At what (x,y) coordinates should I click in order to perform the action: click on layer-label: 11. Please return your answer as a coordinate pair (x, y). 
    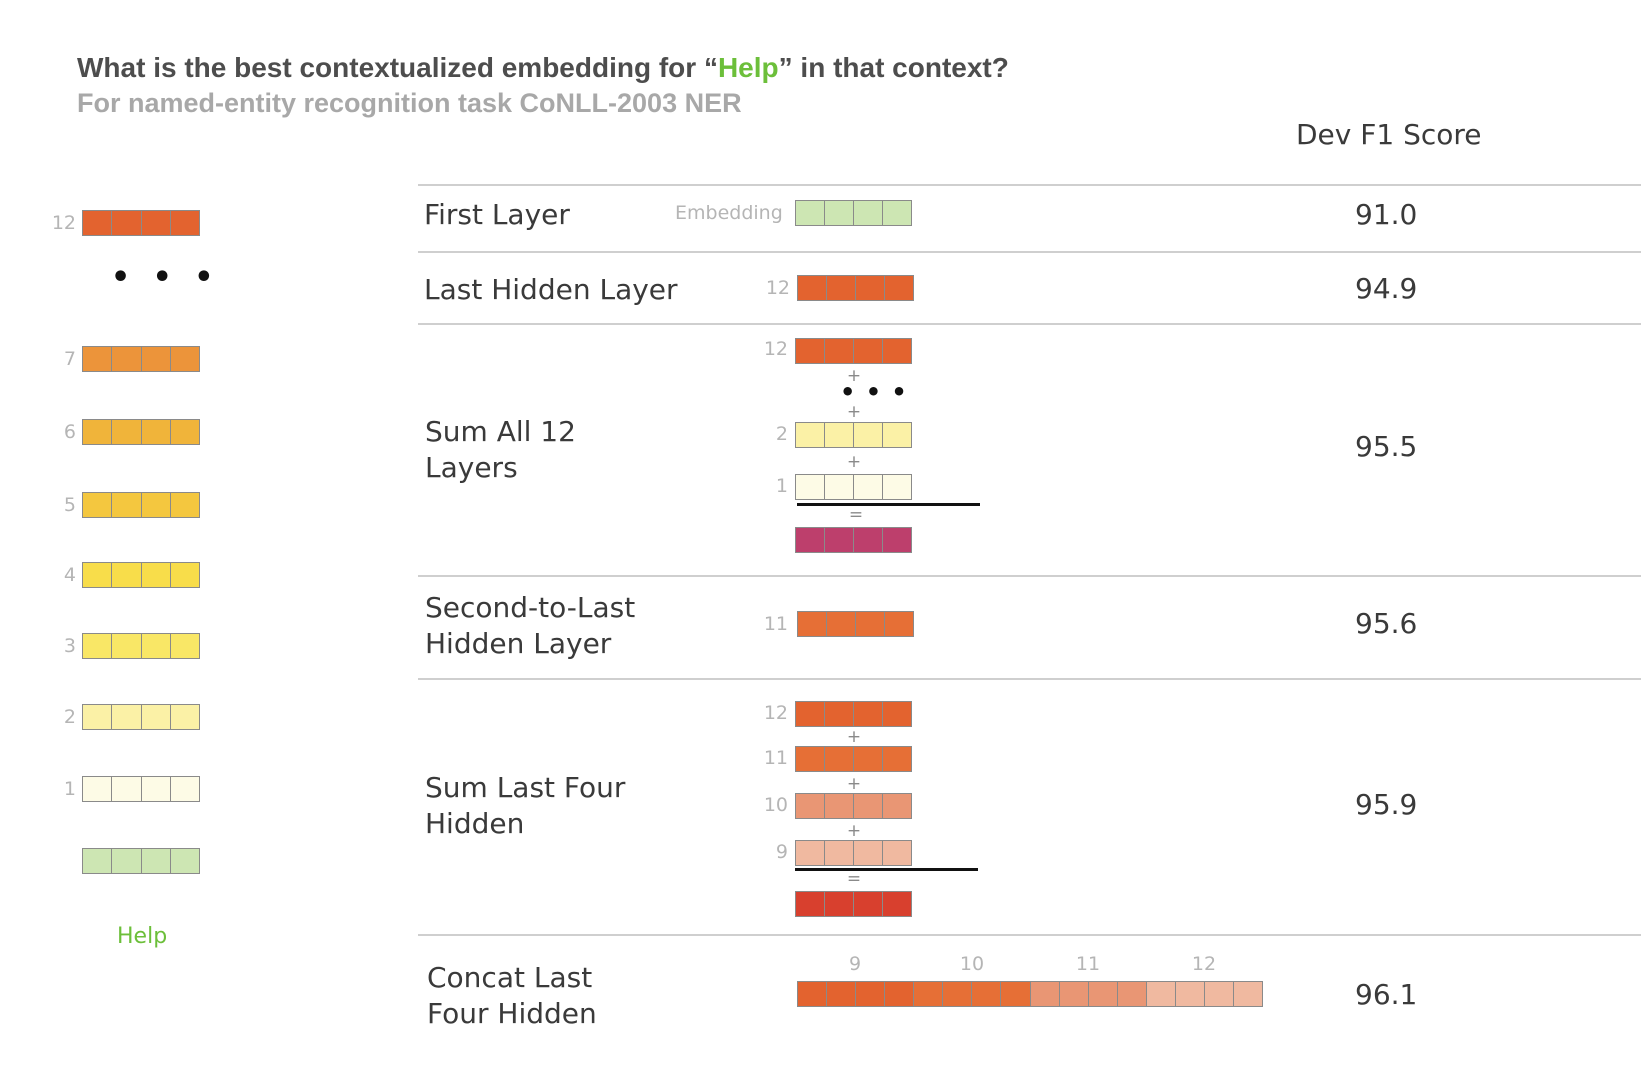
    Looking at the image, I should click on (775, 758).